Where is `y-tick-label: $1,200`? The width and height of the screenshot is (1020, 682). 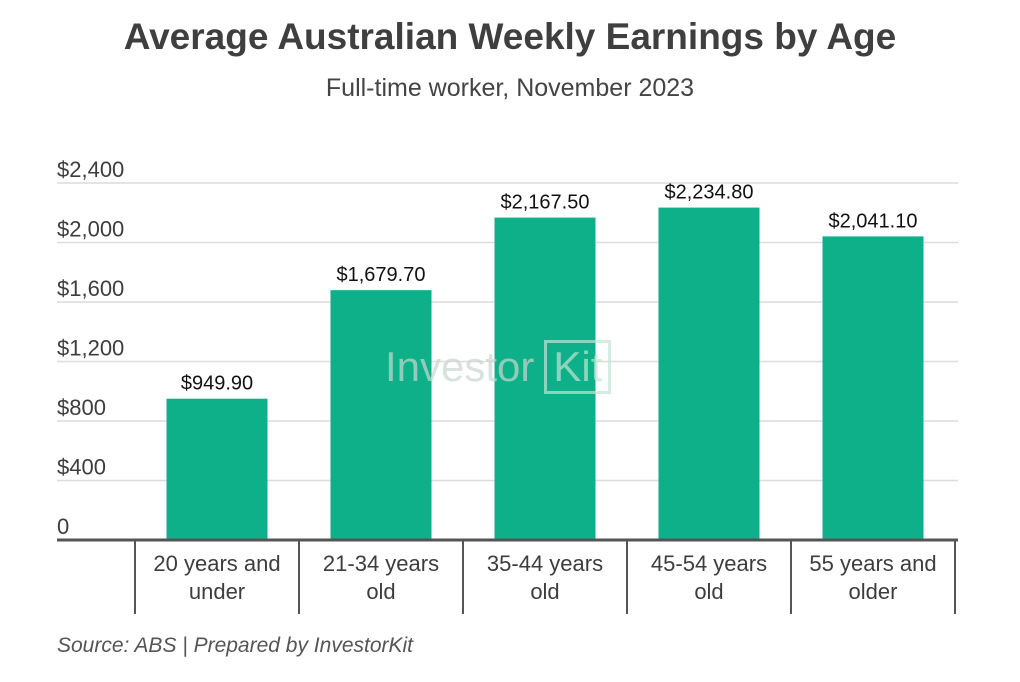
y-tick-label: $1,200 is located at coordinates (90, 348).